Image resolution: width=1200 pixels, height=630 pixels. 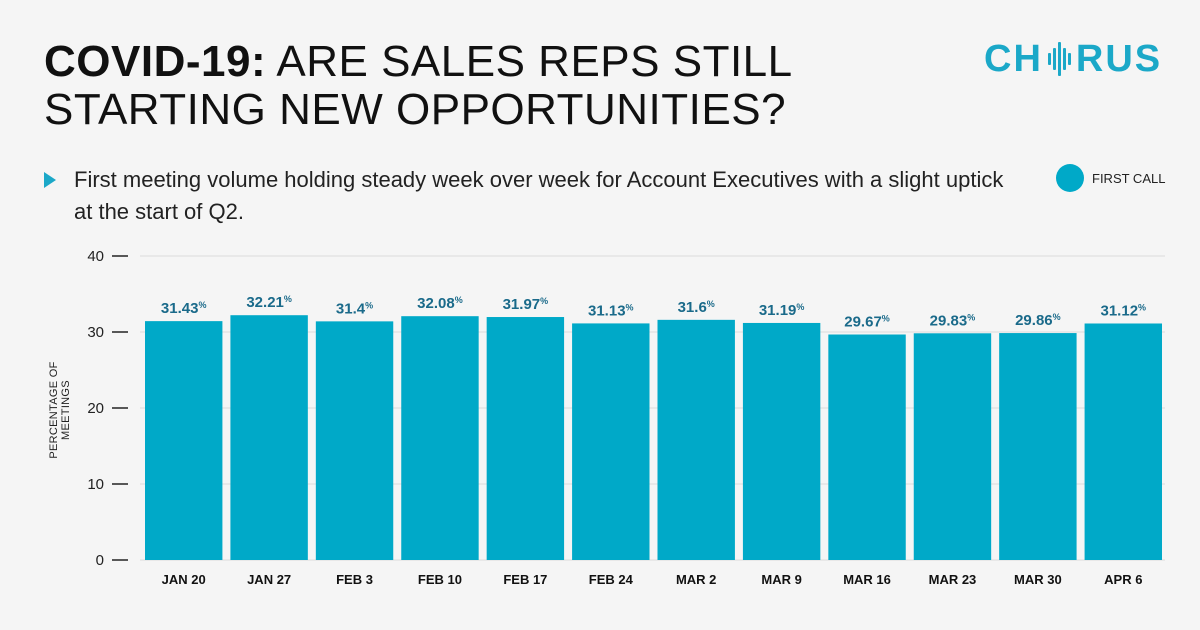 I want to click on x-tick-label: MAR 16, so click(x=867, y=579).